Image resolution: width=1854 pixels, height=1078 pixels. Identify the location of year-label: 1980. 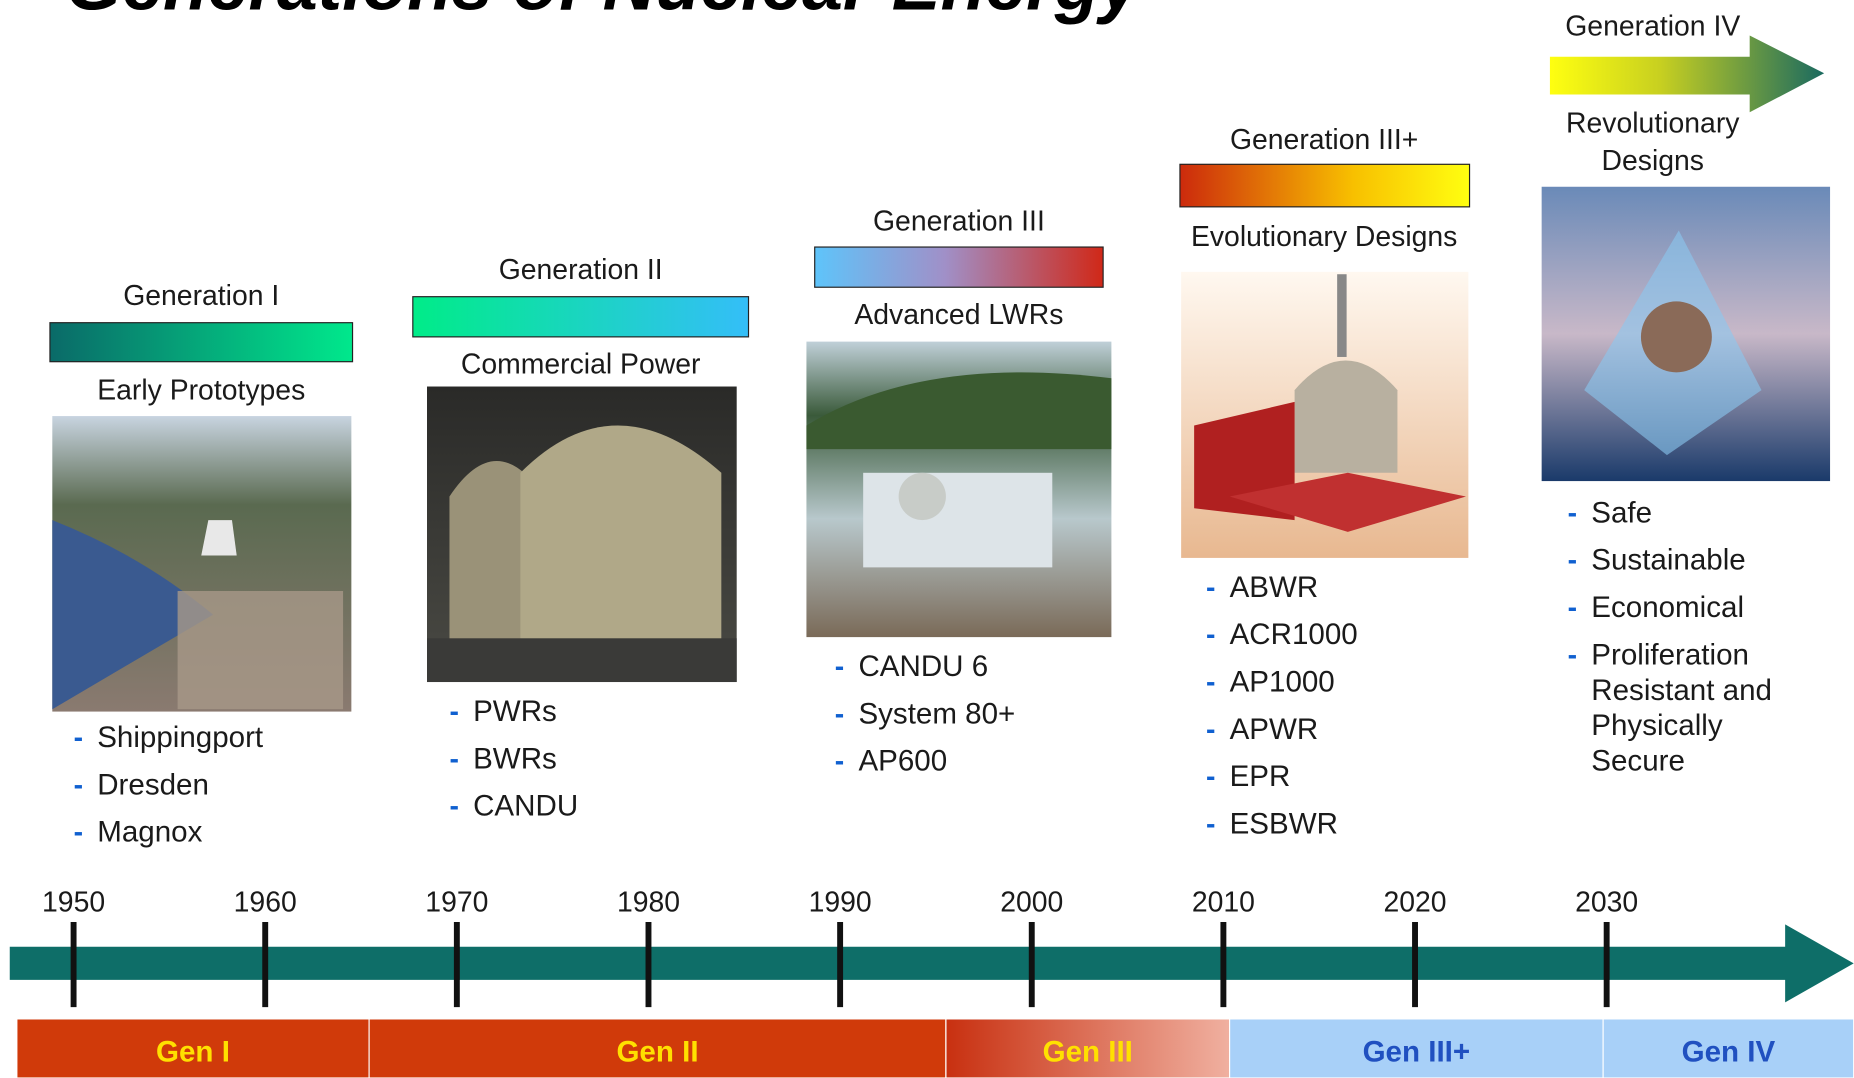
(648, 902).